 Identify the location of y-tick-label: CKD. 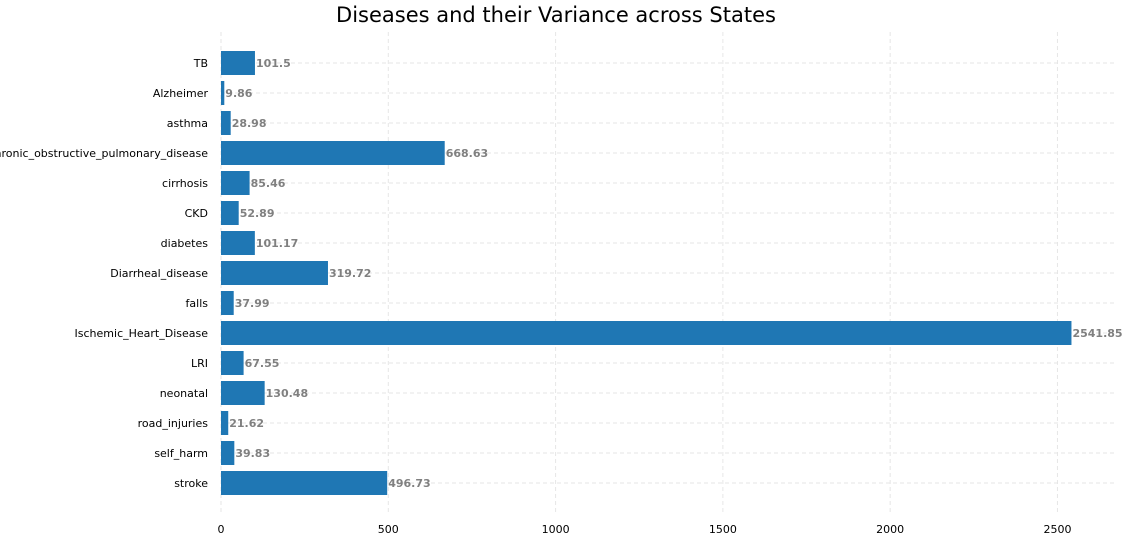
(196, 213).